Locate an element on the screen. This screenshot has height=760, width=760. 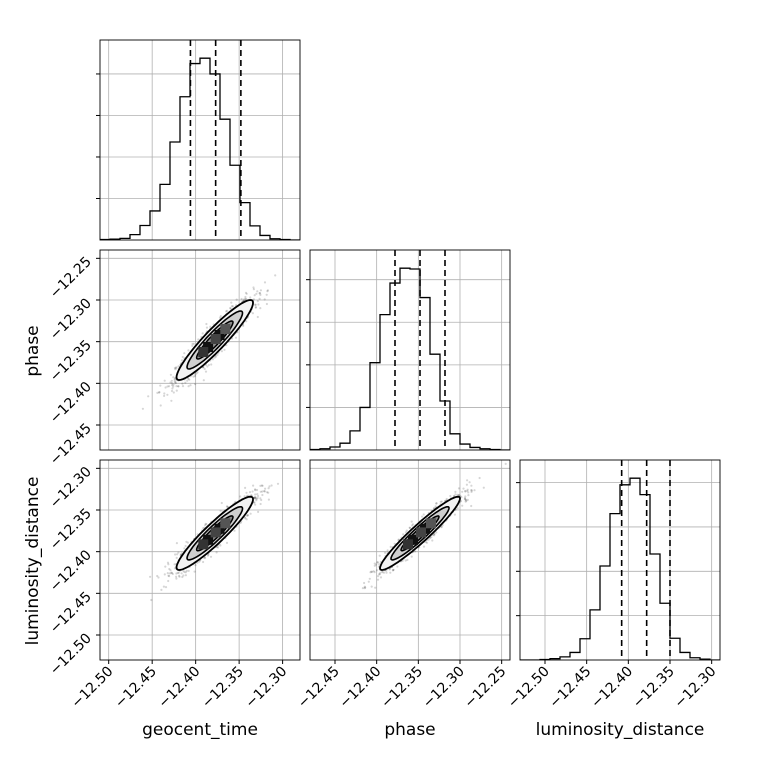
x-ticks-luminosity_distance: −12.50−12.45−12.40−12.35−12.30 is located at coordinates (612, 686).